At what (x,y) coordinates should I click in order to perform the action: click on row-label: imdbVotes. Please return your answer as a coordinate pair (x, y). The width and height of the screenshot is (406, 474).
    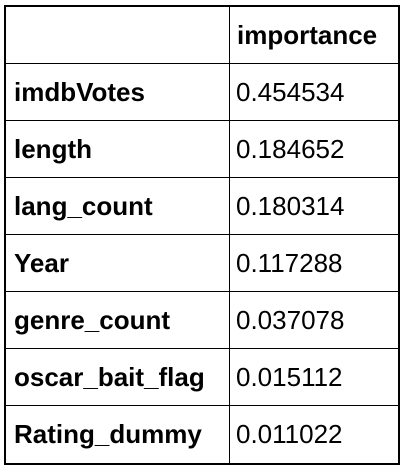
    Looking at the image, I should click on (118, 92).